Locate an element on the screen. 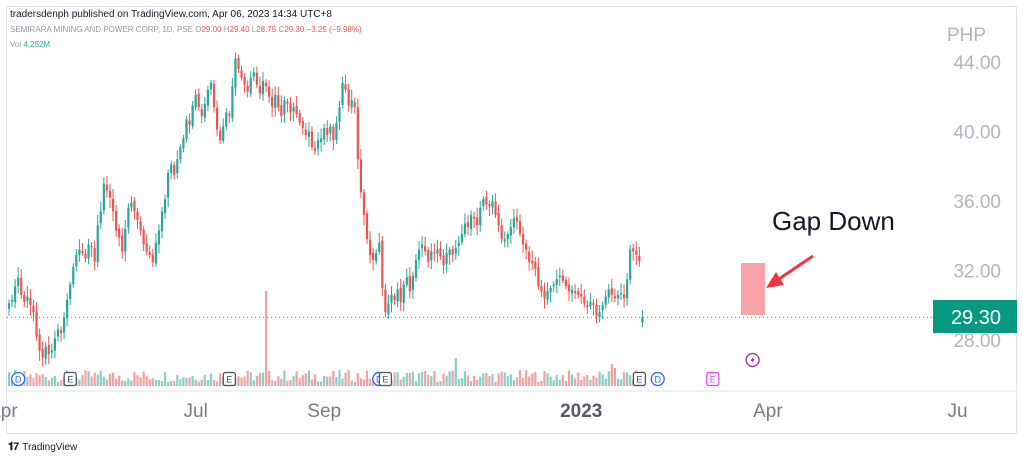 This screenshot has height=460, width=1023. time-axis-tick: Jul is located at coordinates (196, 411).